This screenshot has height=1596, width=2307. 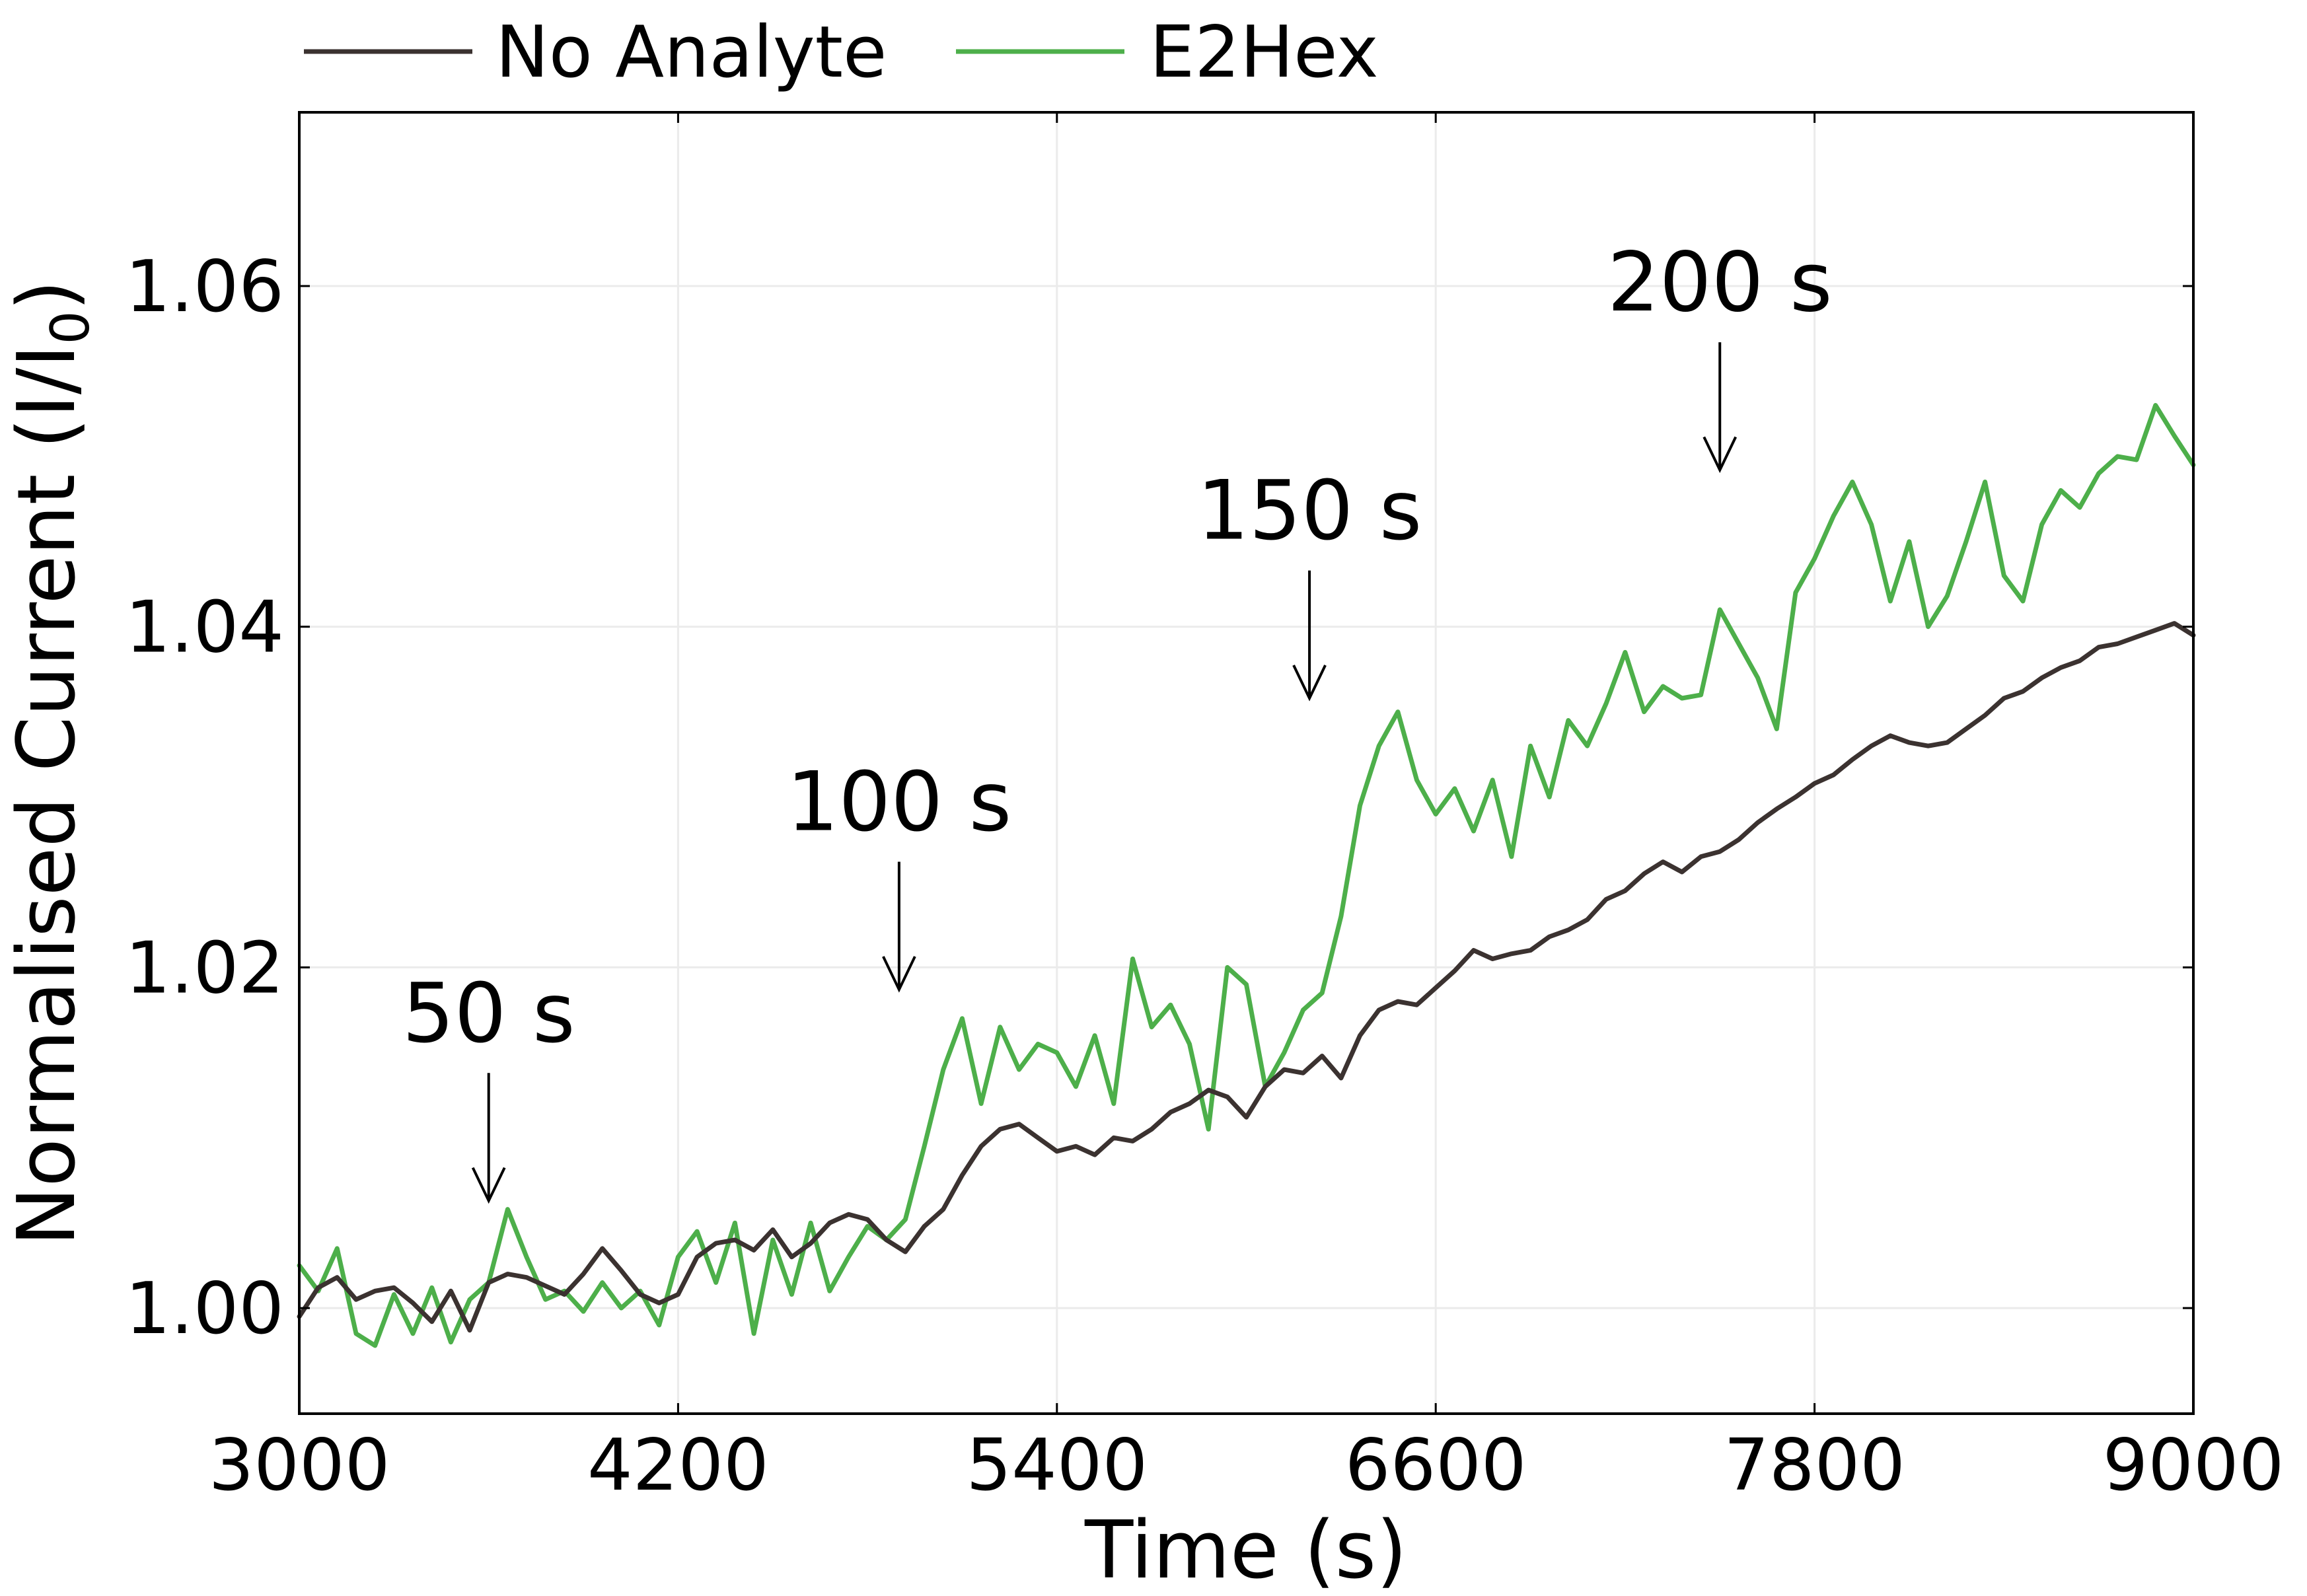 I want to click on x-tick-label: 4200, so click(x=678, y=1465).